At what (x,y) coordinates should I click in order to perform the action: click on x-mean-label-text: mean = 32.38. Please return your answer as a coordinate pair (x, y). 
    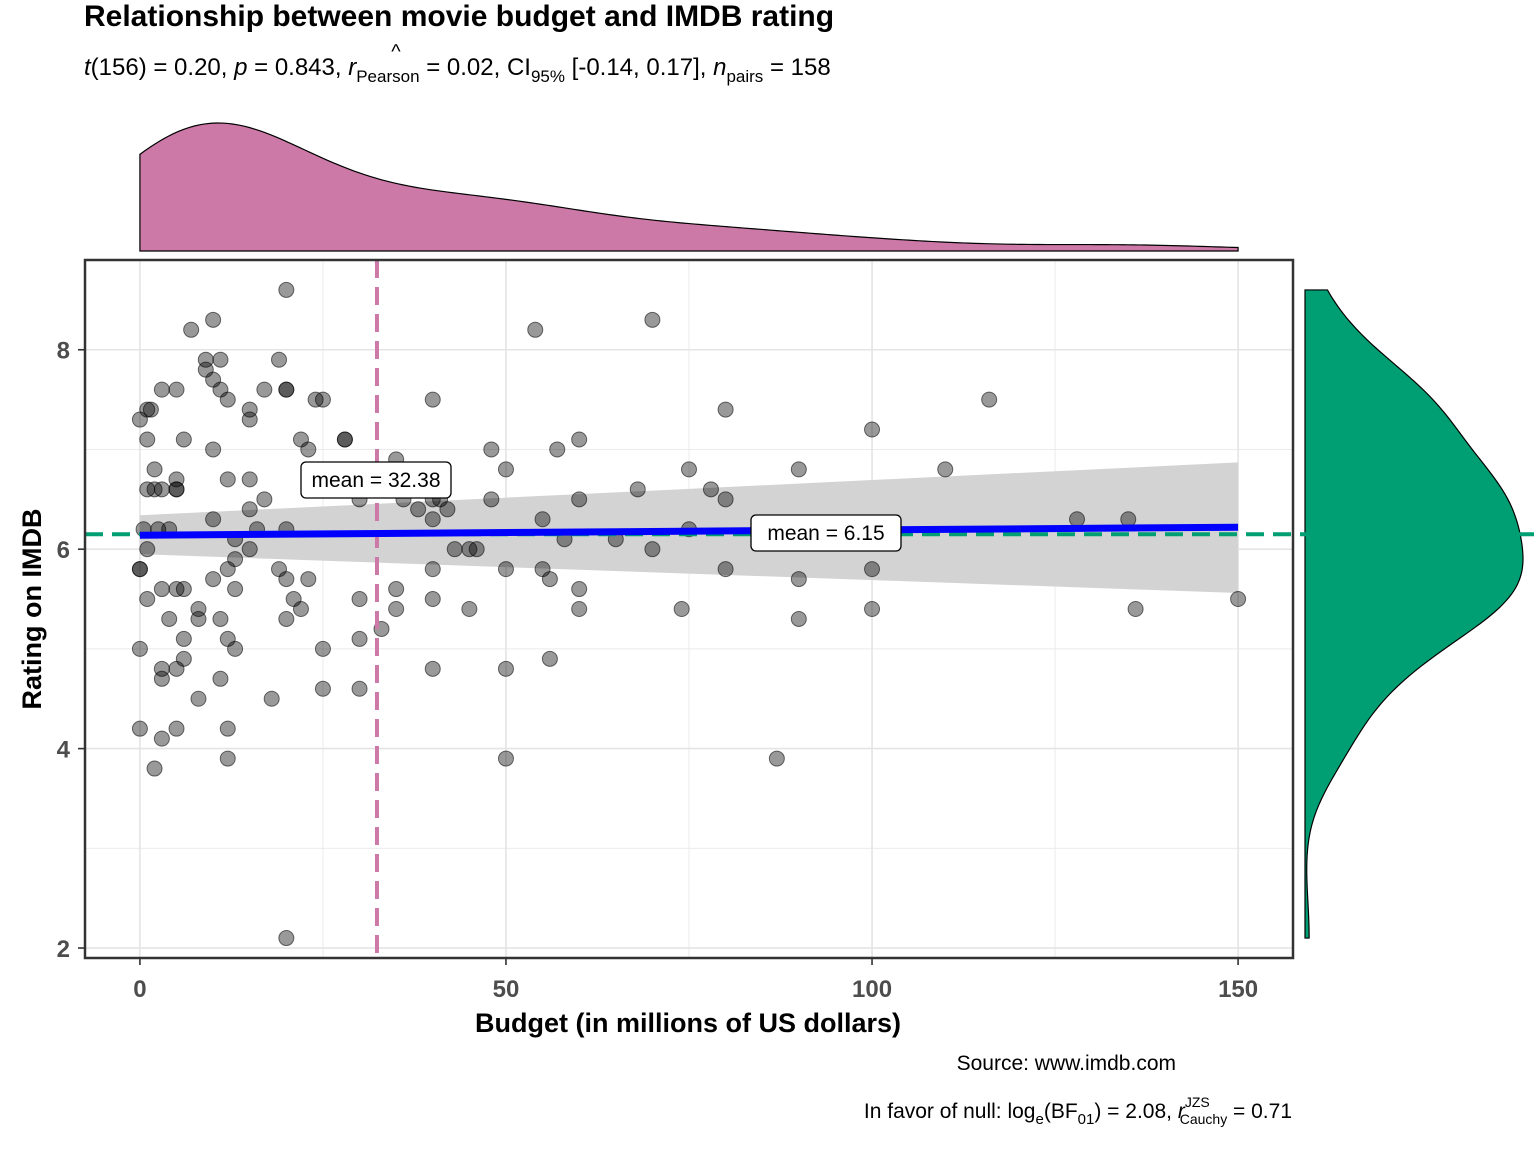
    Looking at the image, I should click on (375, 480).